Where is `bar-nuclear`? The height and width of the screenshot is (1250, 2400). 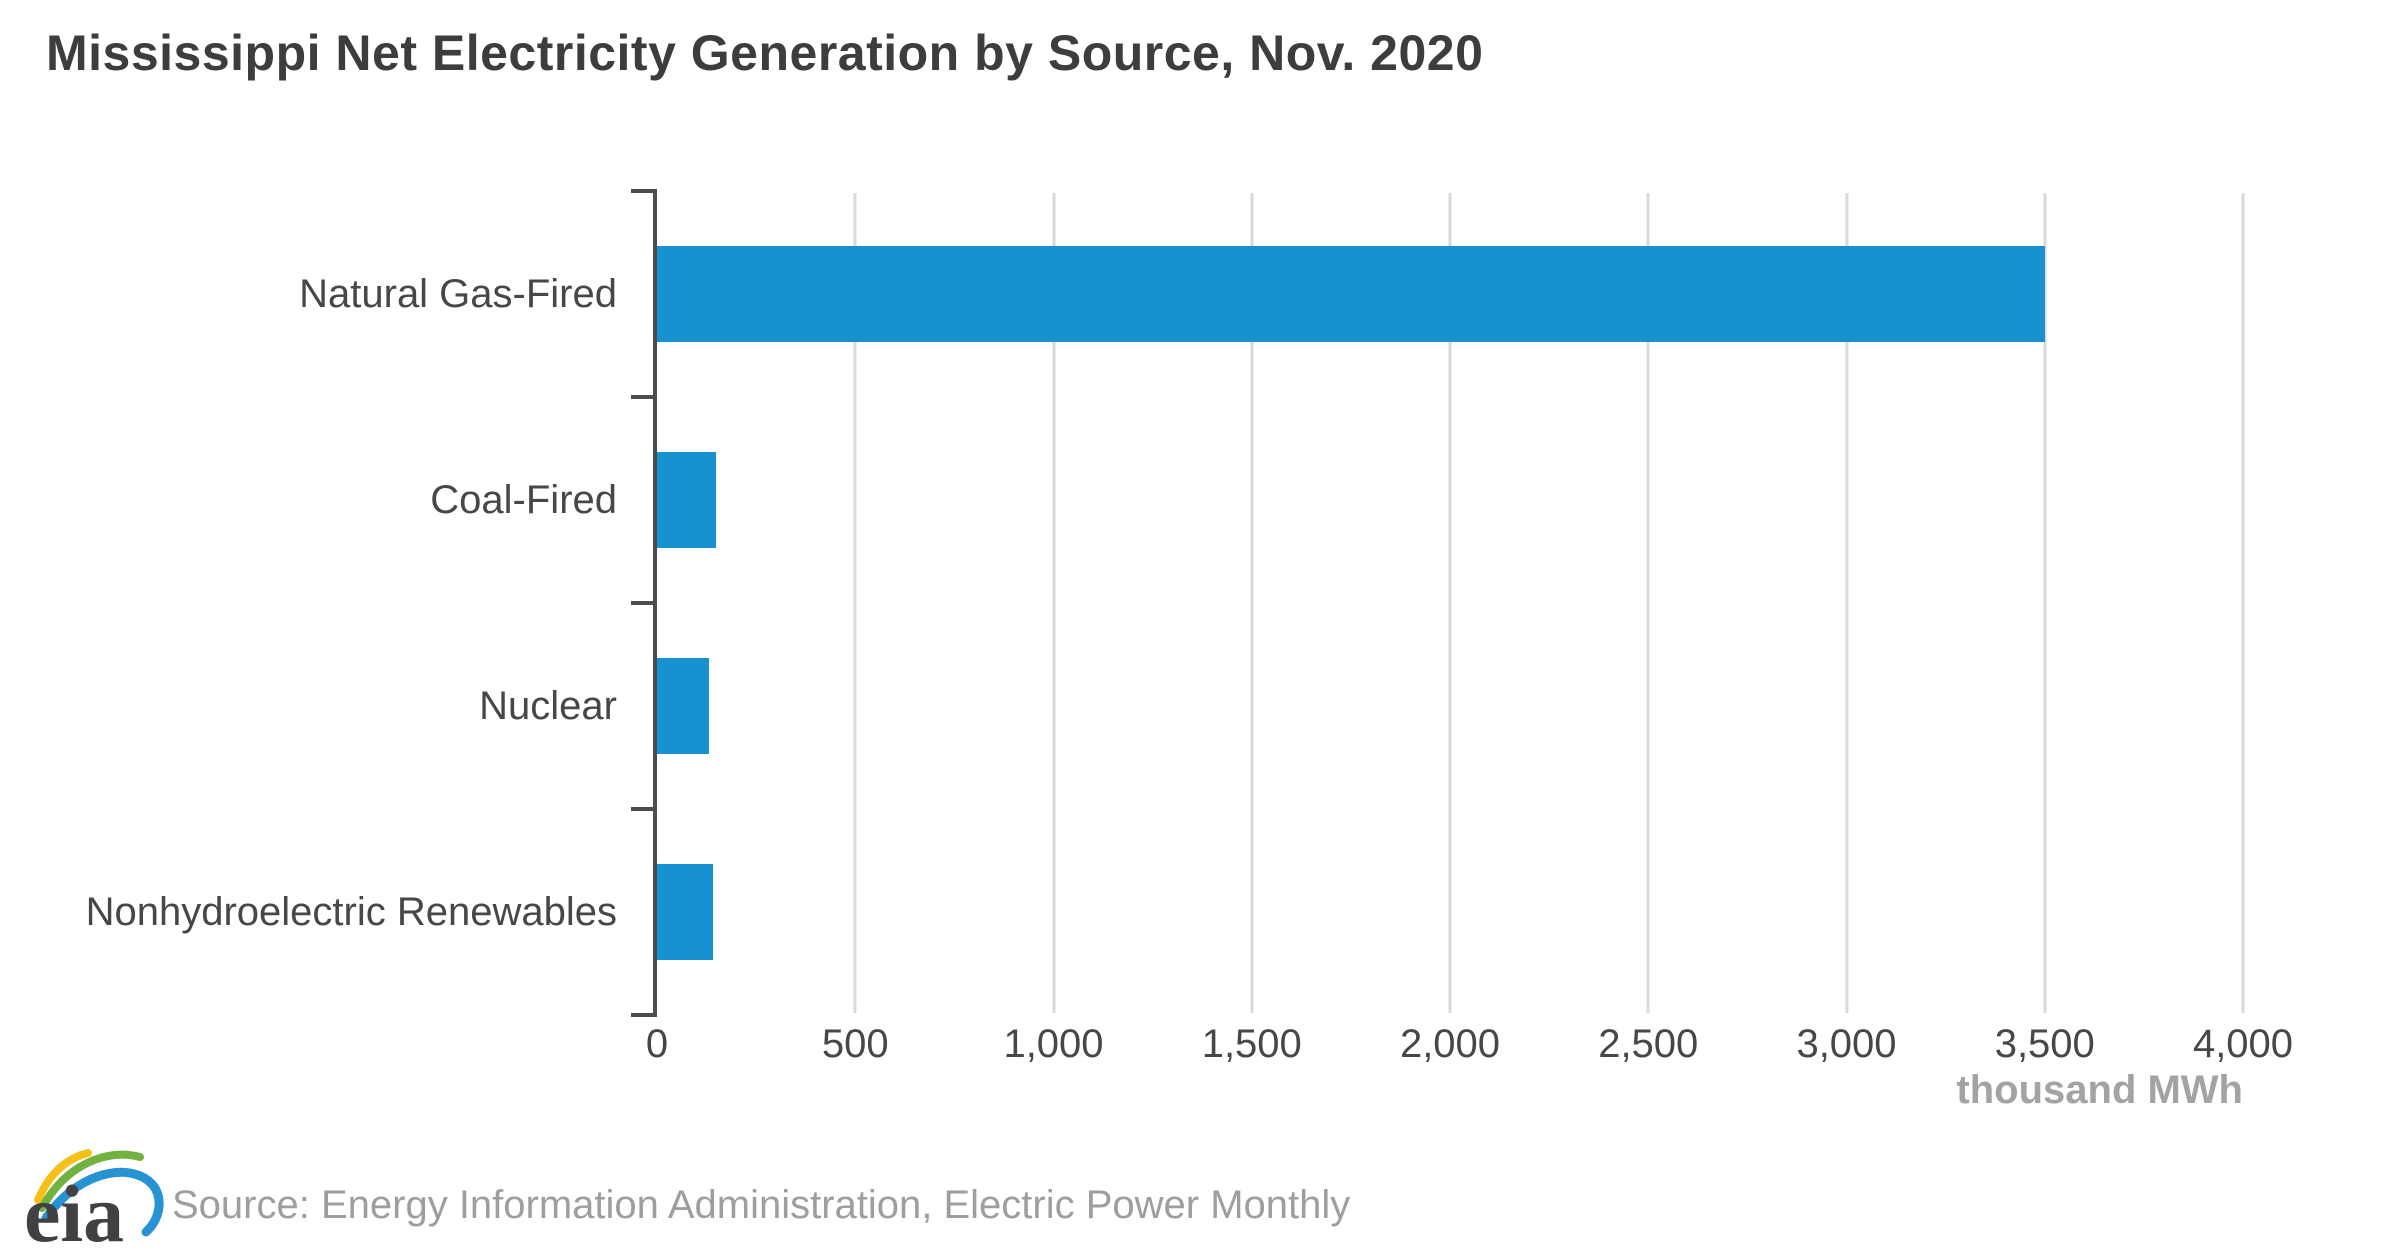
bar-nuclear is located at coordinates (683, 706).